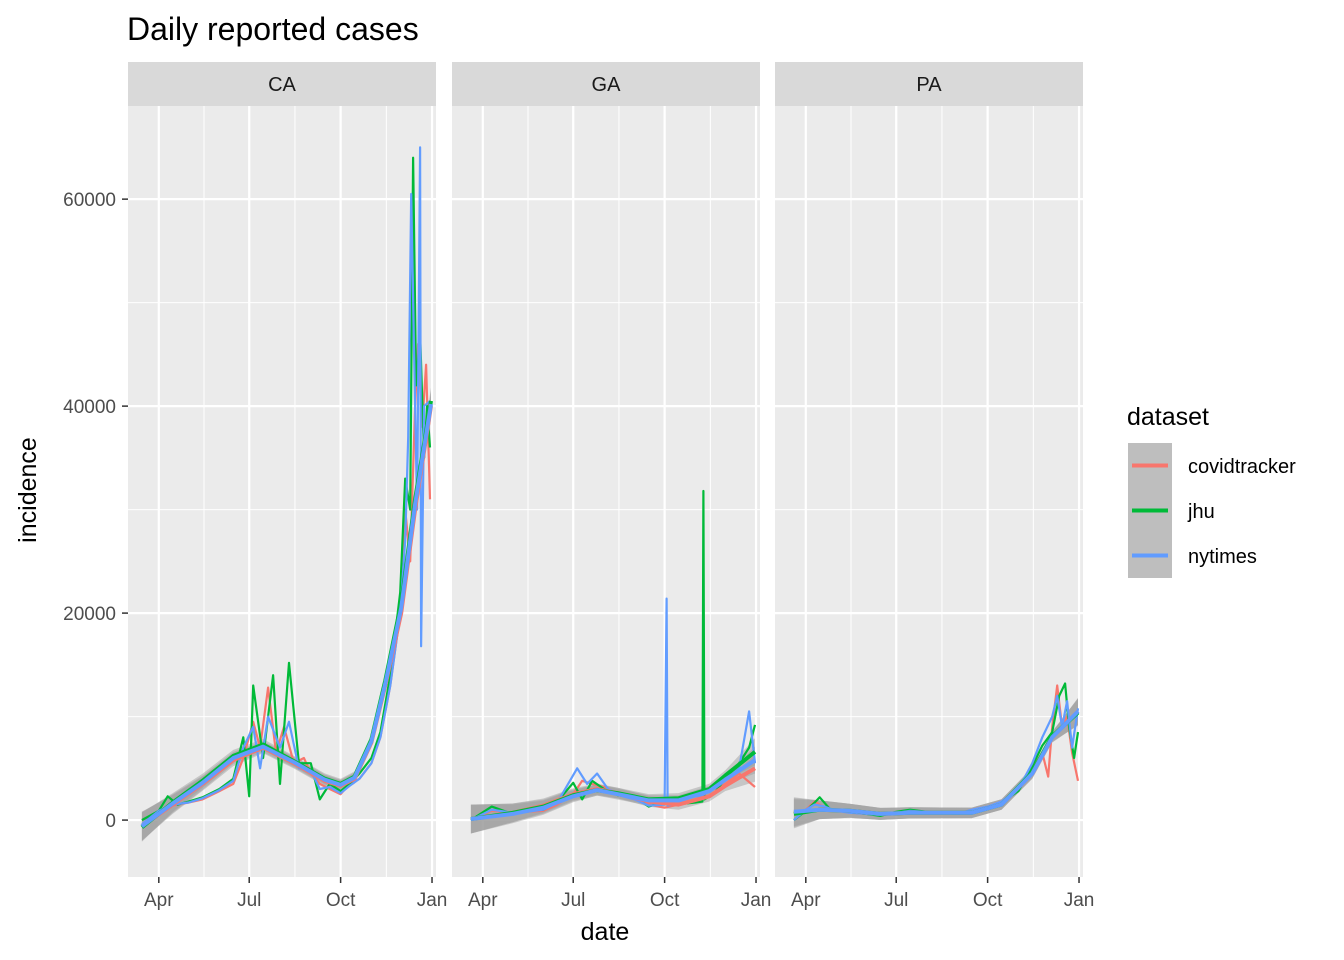 The height and width of the screenshot is (960, 1344). Describe the element at coordinates (1171, 510) in the screenshot. I see `legend-item-jhu: jhu` at that location.